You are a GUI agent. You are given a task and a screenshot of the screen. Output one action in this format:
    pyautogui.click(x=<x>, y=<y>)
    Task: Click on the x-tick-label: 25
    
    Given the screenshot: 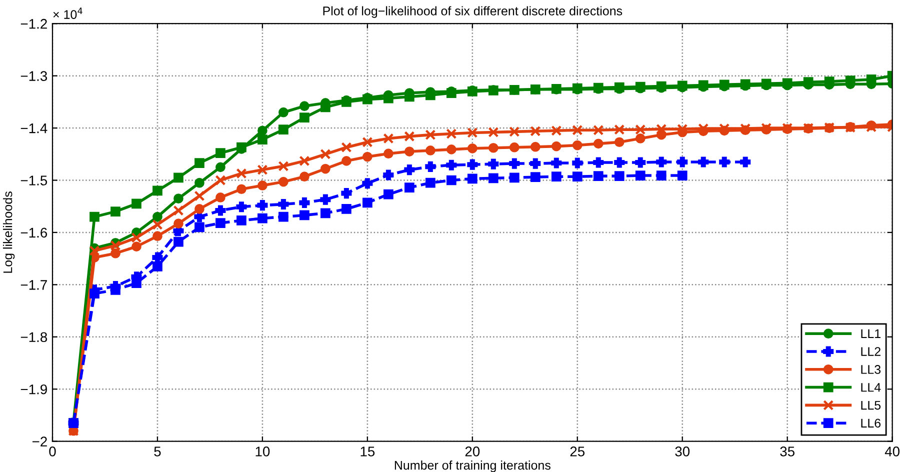 What is the action you would take?
    pyautogui.click(x=577, y=451)
    